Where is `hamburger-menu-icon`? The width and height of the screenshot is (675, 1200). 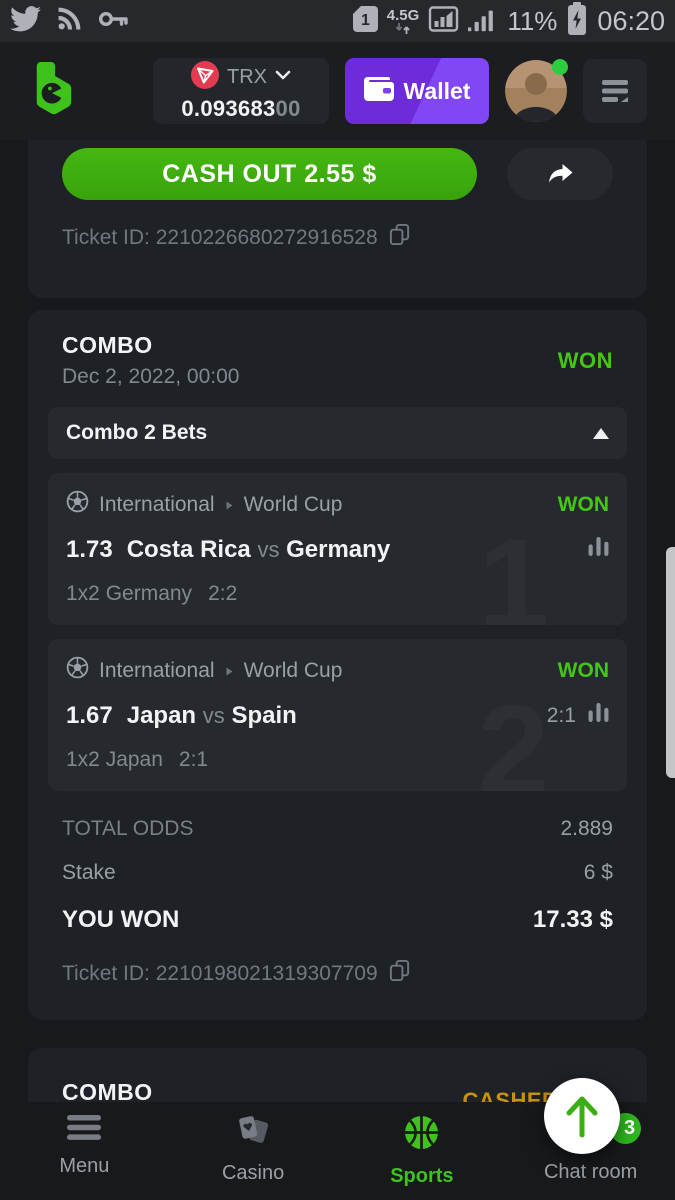 hamburger-menu-icon is located at coordinates (84, 1130).